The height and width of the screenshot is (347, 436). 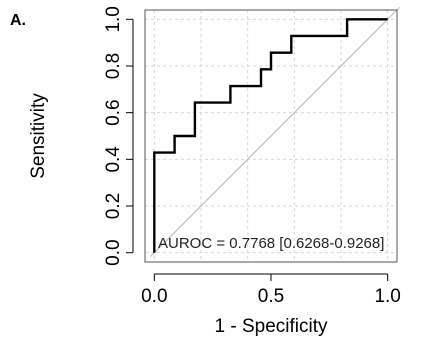 I want to click on y-tick-label: 0.8, so click(x=113, y=66).